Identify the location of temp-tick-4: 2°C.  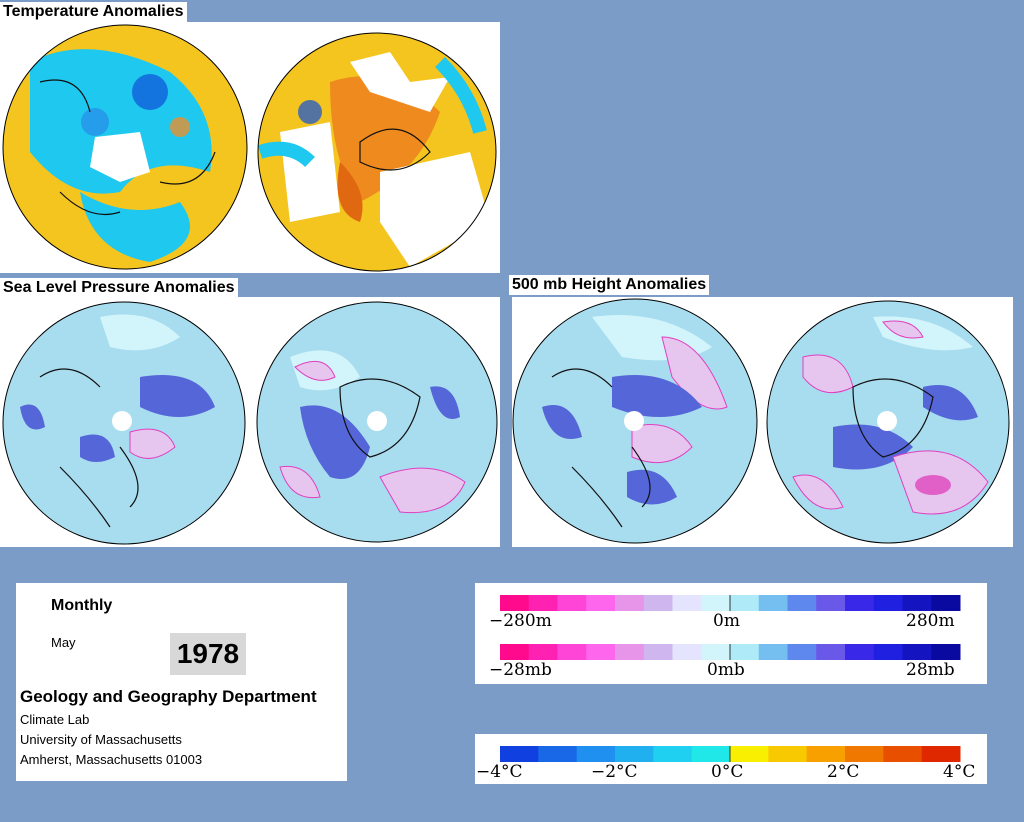
(843, 772).